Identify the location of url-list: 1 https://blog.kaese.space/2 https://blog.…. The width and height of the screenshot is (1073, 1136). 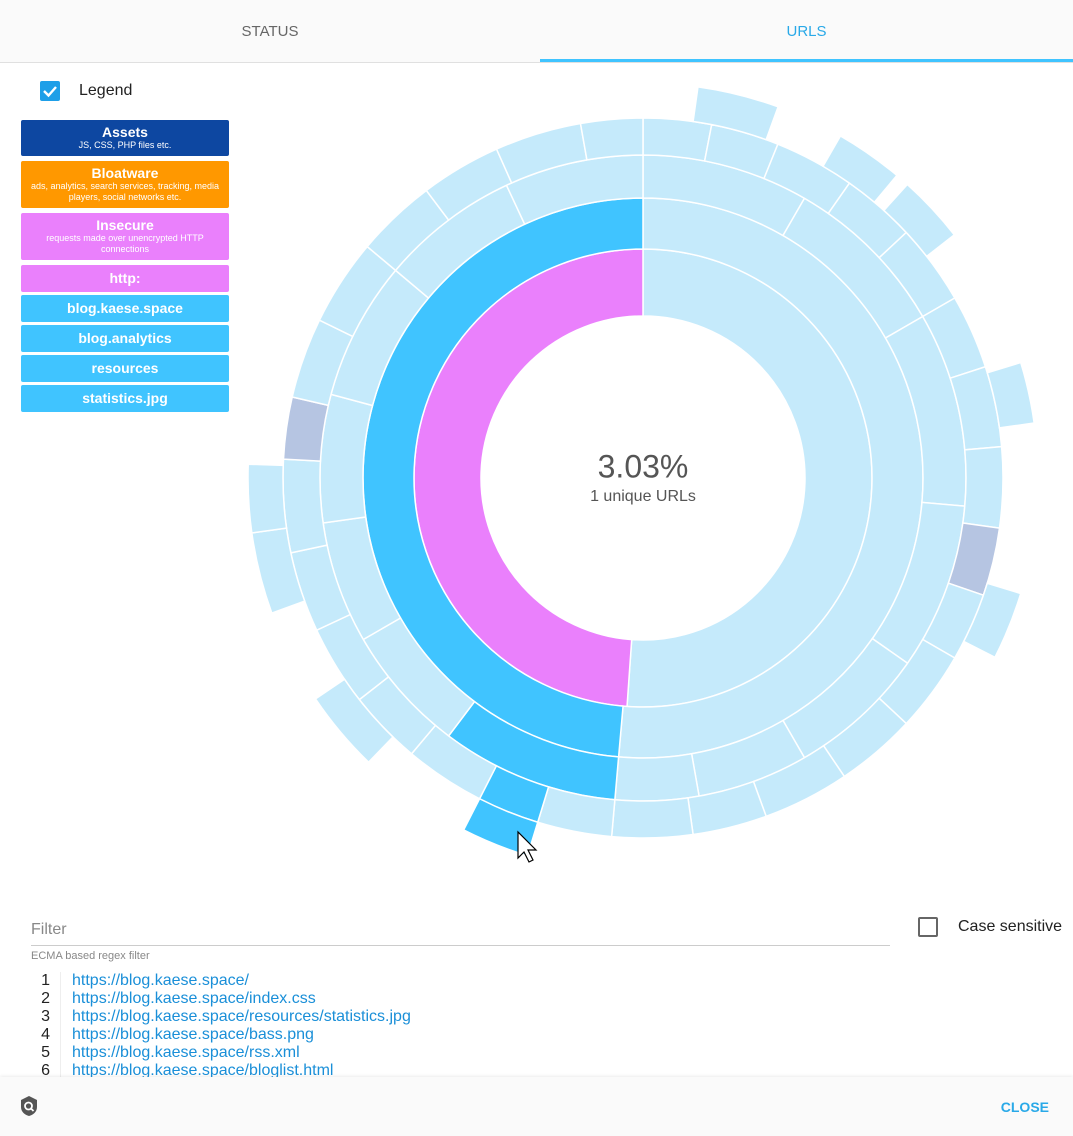
(219, 1026).